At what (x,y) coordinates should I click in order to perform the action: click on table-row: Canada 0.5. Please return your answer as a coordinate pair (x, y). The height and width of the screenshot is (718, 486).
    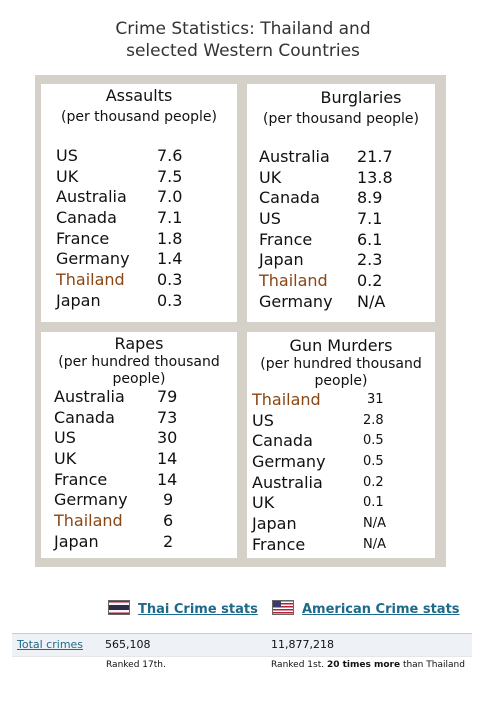
    Looking at the image, I should click on (341, 441).